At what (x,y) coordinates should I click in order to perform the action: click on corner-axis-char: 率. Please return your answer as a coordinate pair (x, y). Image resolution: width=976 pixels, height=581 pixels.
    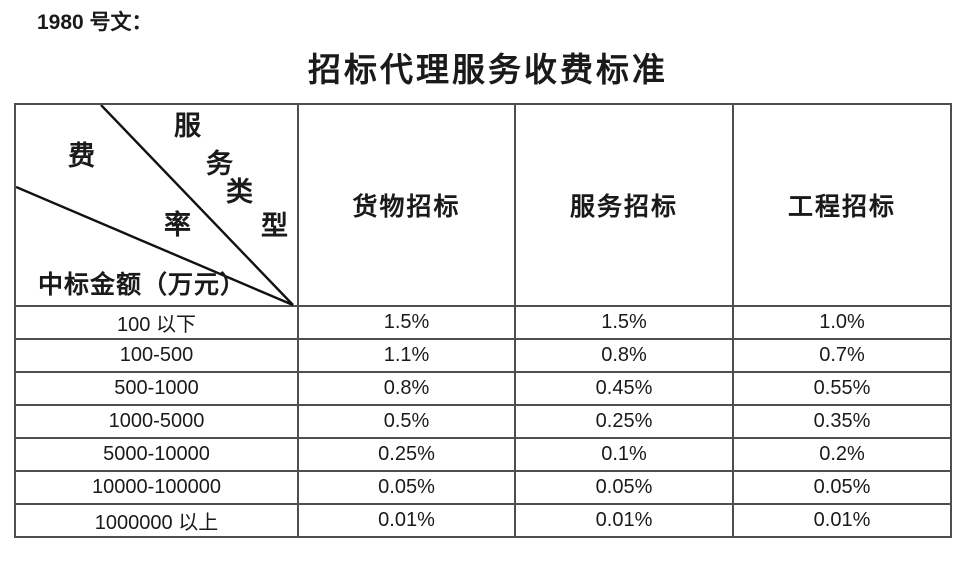
    Looking at the image, I should click on (177, 225).